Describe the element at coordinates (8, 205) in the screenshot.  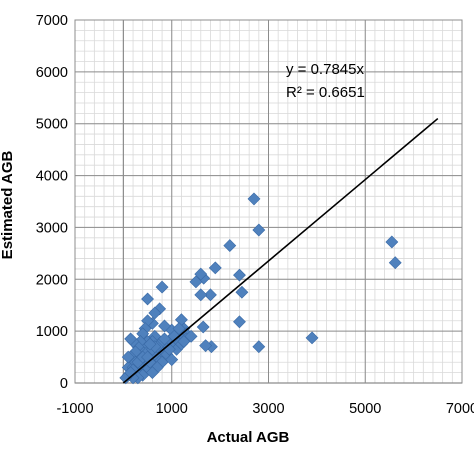
I see `y-axis-title: Estimated AGB` at that location.